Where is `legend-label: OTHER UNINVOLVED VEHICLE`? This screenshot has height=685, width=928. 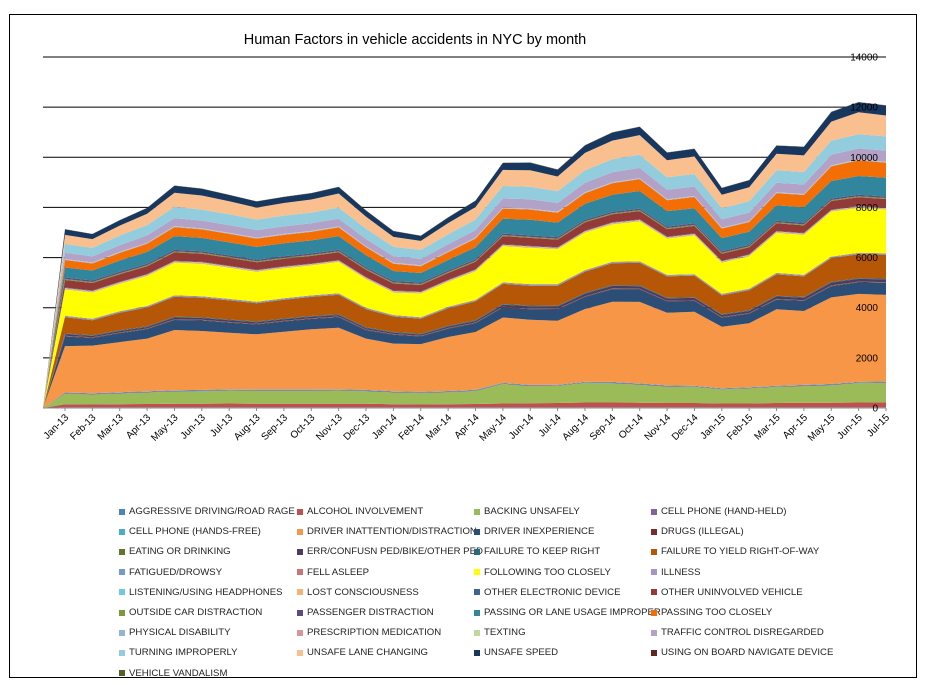 legend-label: OTHER UNINVOLVED VEHICLE is located at coordinates (732, 592).